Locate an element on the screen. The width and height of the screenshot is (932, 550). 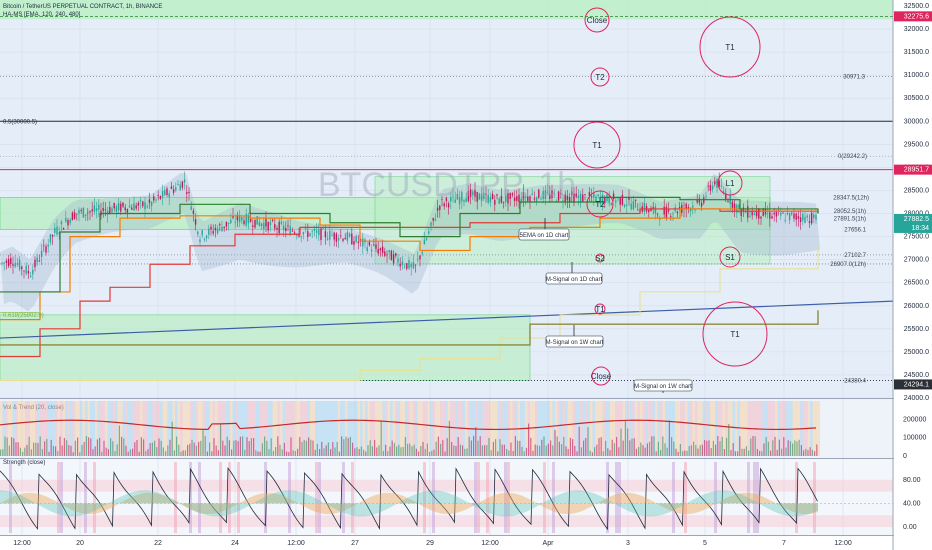
s1-circle-label: S1 is located at coordinates (730, 257).